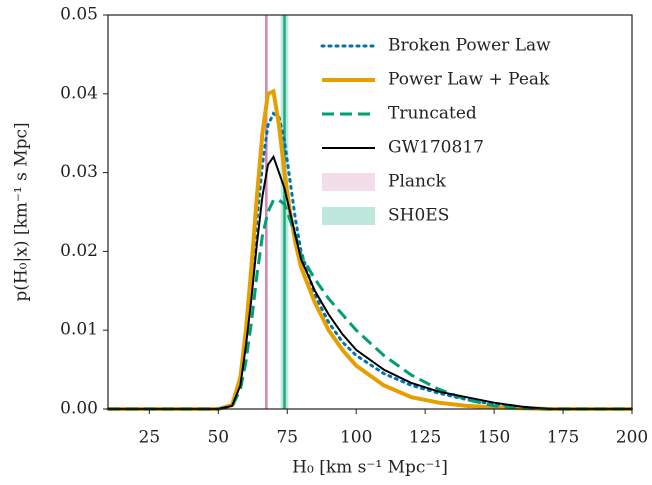 Image resolution: width=652 pixels, height=485 pixels. What do you see at coordinates (469, 46) in the screenshot?
I see `legend-label: Broken Power Law` at bounding box center [469, 46].